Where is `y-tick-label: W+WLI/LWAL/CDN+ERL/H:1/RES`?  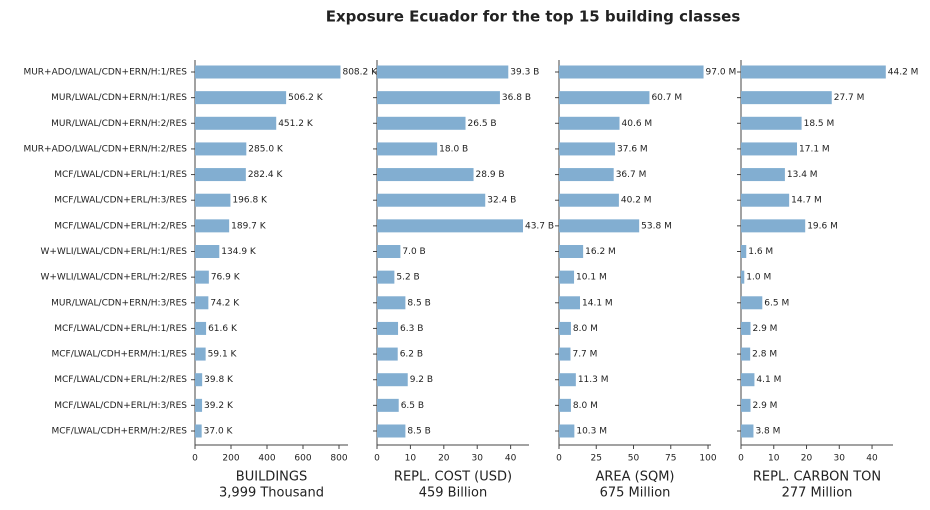 y-tick-label: W+WLI/LWAL/CDN+ERL/H:1/RES is located at coordinates (113, 252).